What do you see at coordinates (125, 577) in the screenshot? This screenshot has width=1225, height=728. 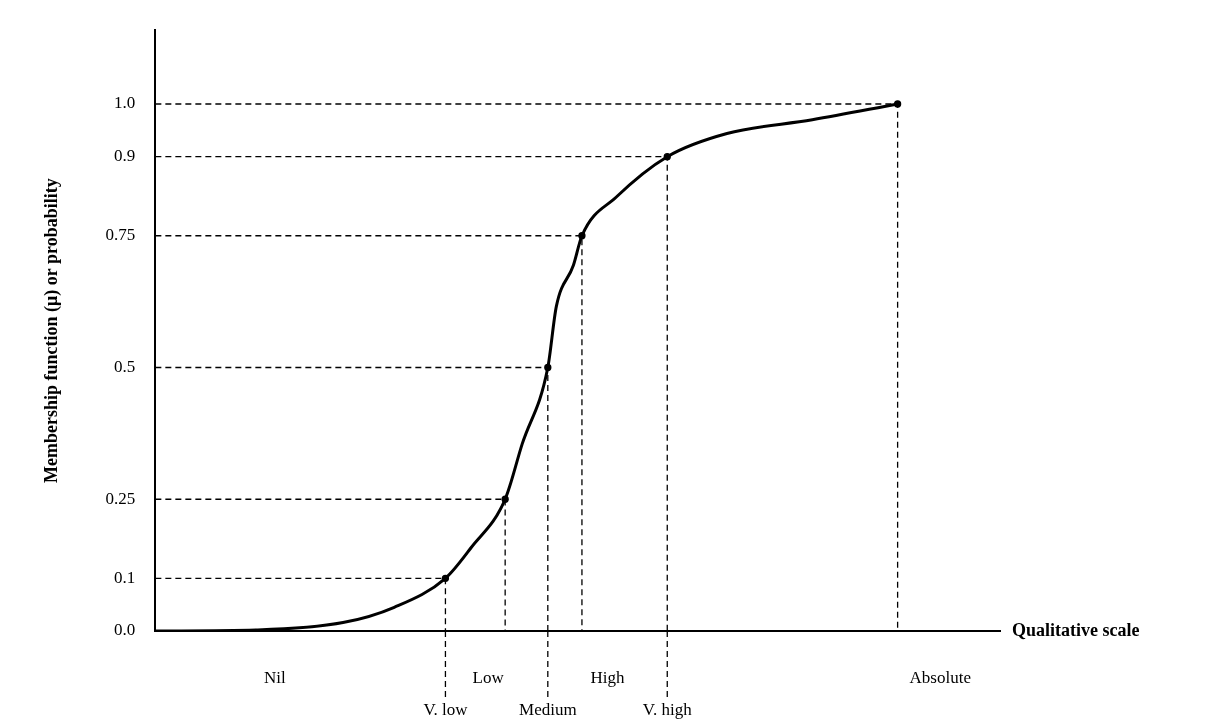 I see `y-tick-label: 0.1` at bounding box center [125, 577].